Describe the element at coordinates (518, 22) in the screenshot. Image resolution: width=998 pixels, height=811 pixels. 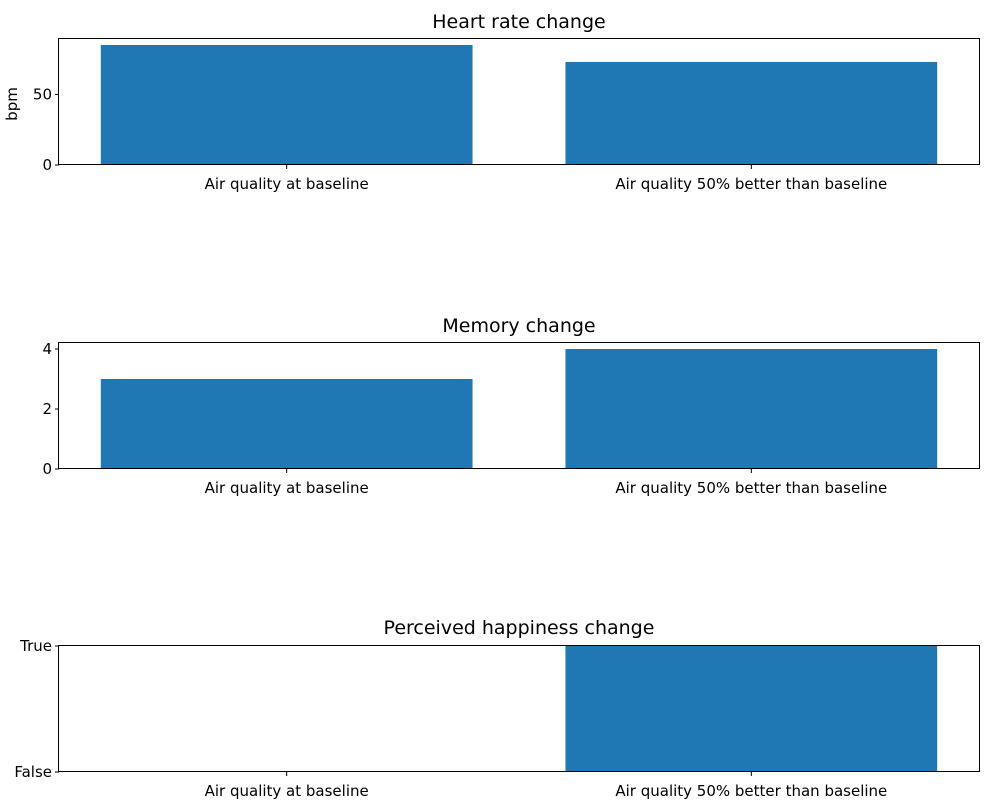
I see `chart-title: Heart rate change` at that location.